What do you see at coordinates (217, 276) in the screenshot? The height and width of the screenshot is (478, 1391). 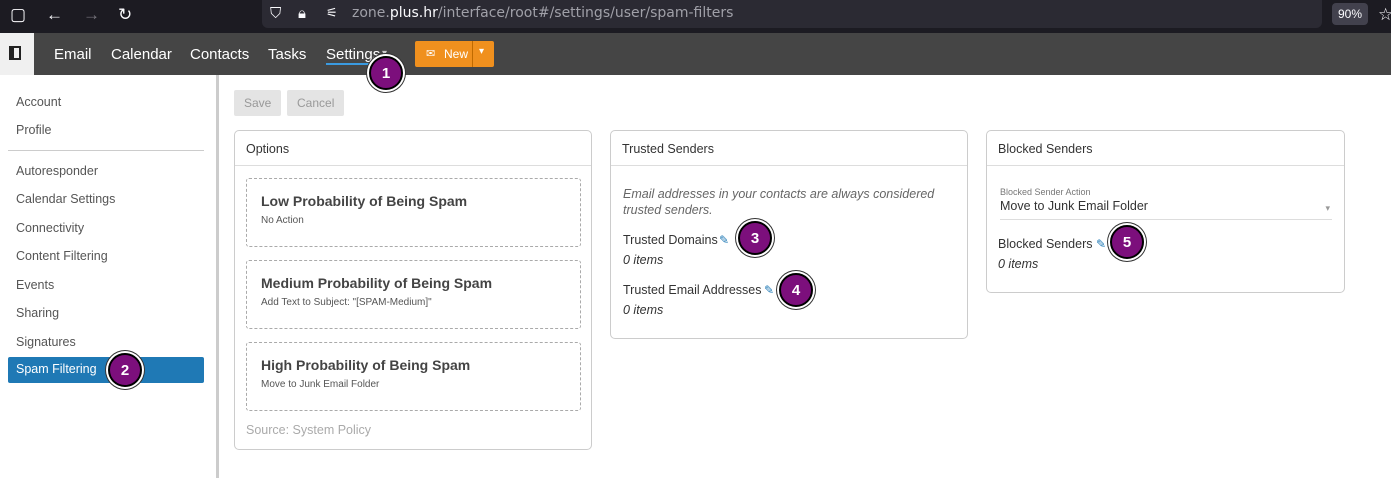 I see `sidebar-divider` at bounding box center [217, 276].